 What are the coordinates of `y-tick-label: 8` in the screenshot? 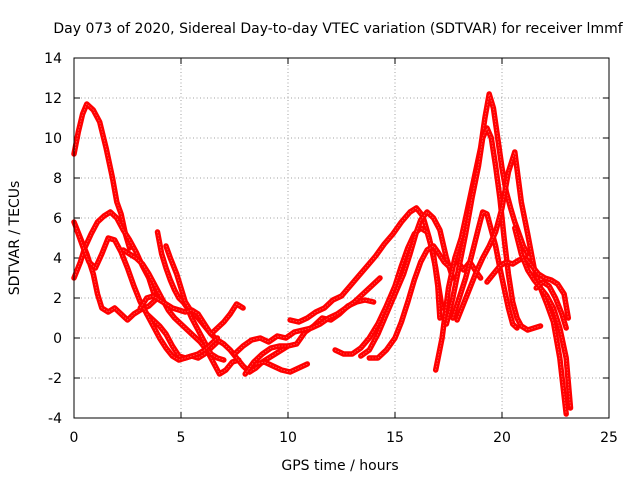 It's located at (57, 179).